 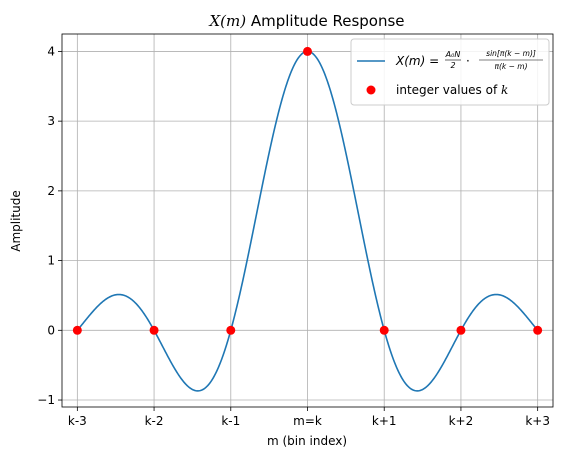 I want to click on x-tick-label: k+1, so click(x=384, y=421).